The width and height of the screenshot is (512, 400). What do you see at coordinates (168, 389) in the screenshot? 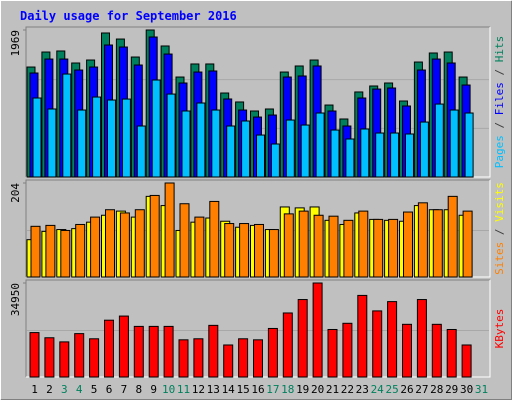
I see `x-tick-label: 10` at bounding box center [168, 389].